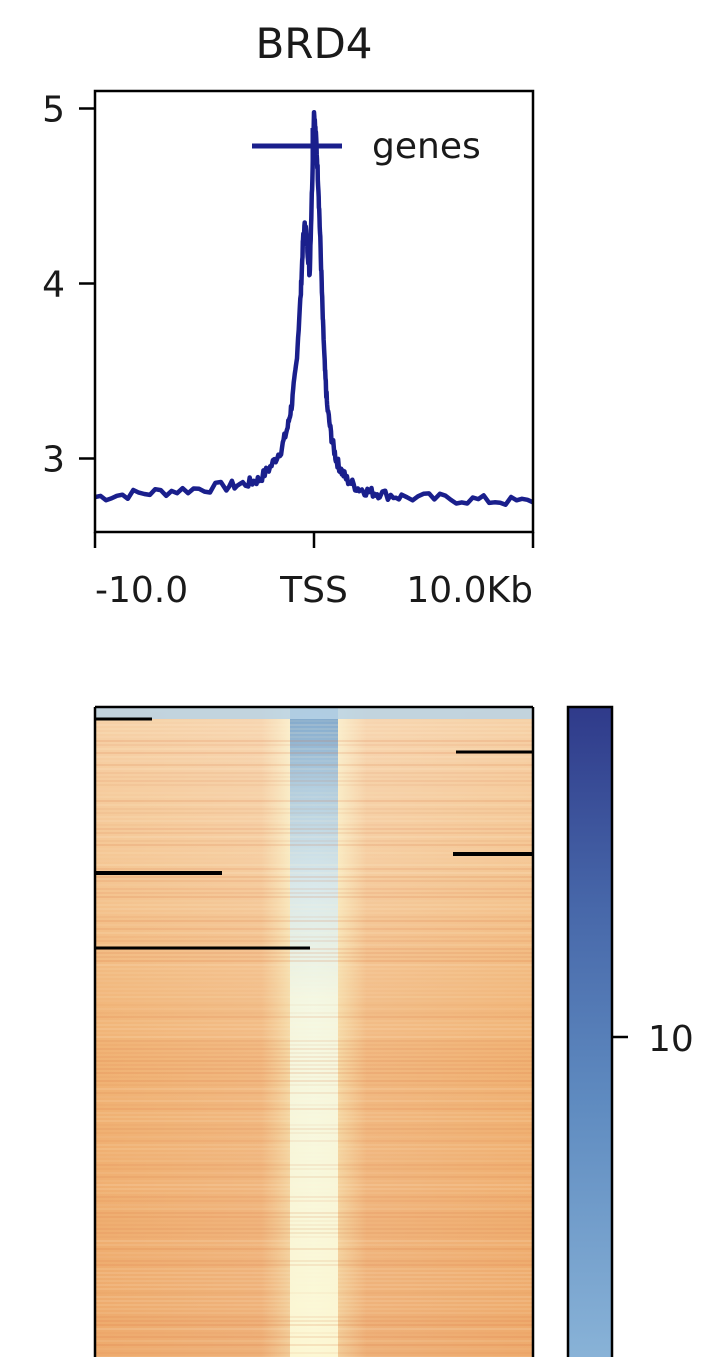 This screenshot has height=1357, width=720. I want to click on profile-title: BRD4, so click(313, 43).